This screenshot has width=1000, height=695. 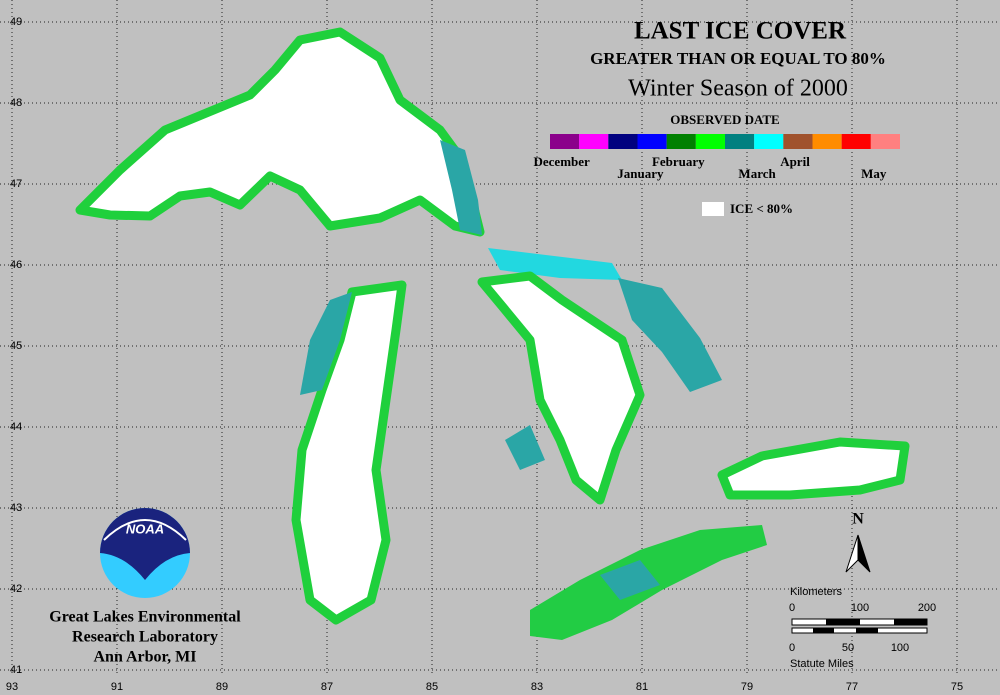 I want to click on latitude-label: 47, so click(x=16, y=184).